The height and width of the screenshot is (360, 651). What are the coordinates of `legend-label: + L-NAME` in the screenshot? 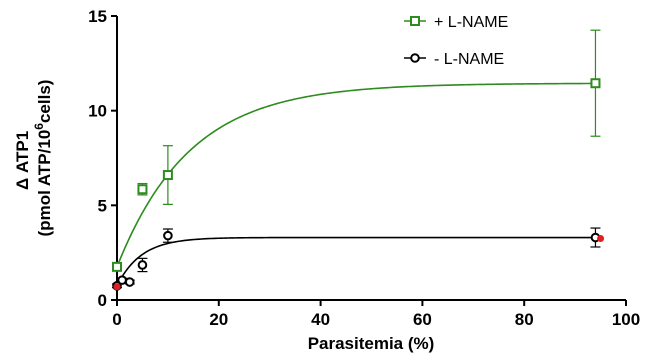 It's located at (471, 22).